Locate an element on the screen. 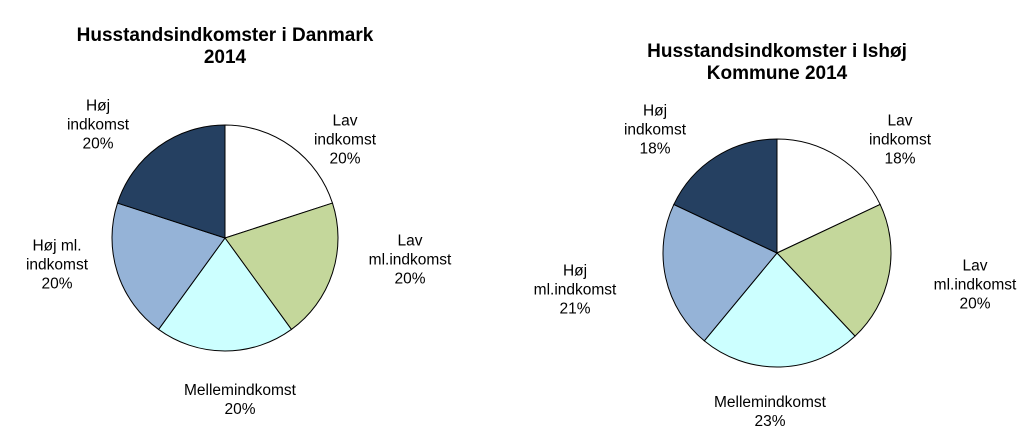 This screenshot has width=1020, height=430. slice-label: Høj indkomst 18% is located at coordinates (655, 130).